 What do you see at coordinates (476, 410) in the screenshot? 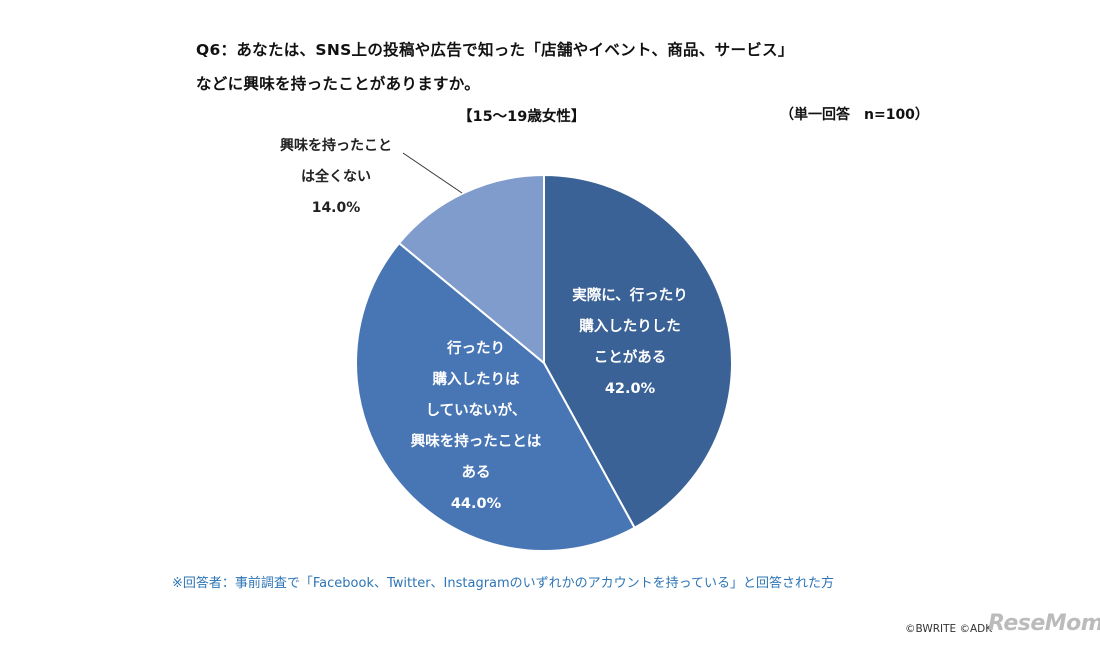
I see `slice-category-label: していないが、` at bounding box center [476, 410].